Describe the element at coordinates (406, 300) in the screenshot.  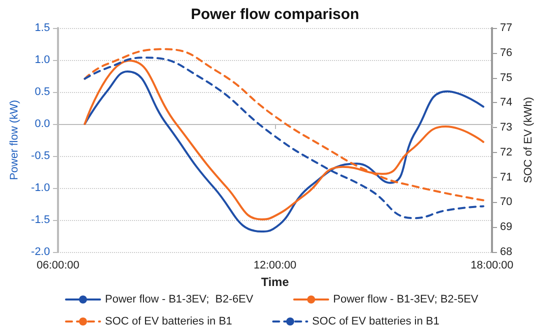
I see `legend-label: Power flow - B1-3EV; B2-5EV` at that location.